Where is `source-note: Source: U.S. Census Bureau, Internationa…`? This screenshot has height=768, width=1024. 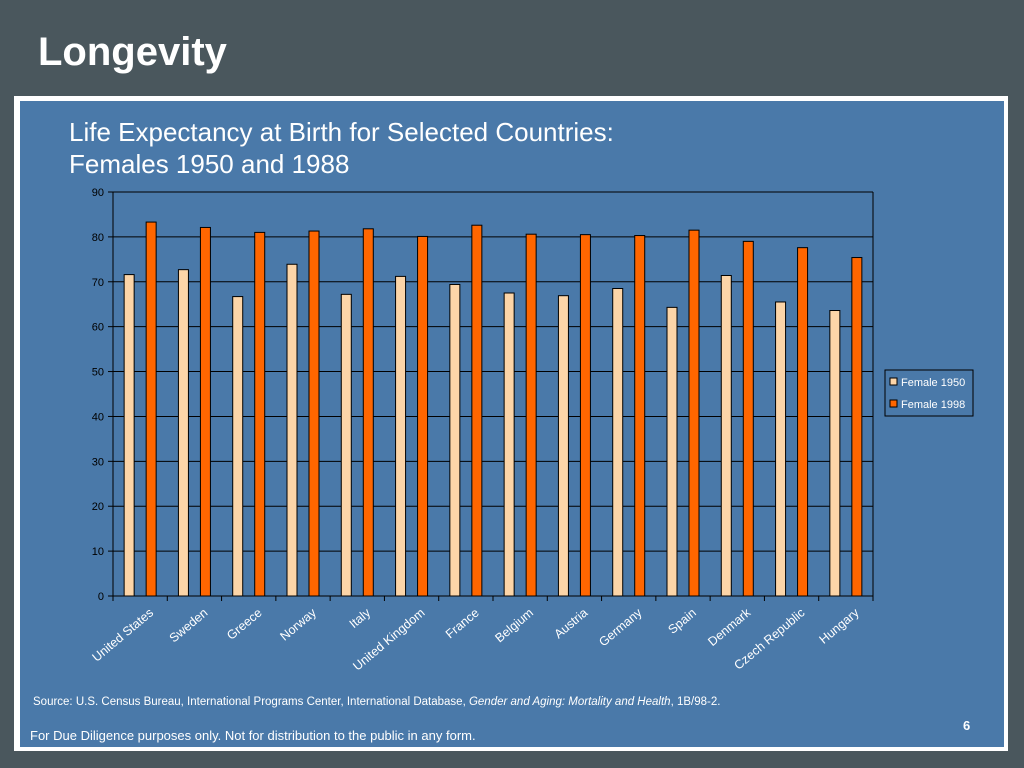 source-note: Source: U.S. Census Bureau, Internationa… is located at coordinates (376, 702).